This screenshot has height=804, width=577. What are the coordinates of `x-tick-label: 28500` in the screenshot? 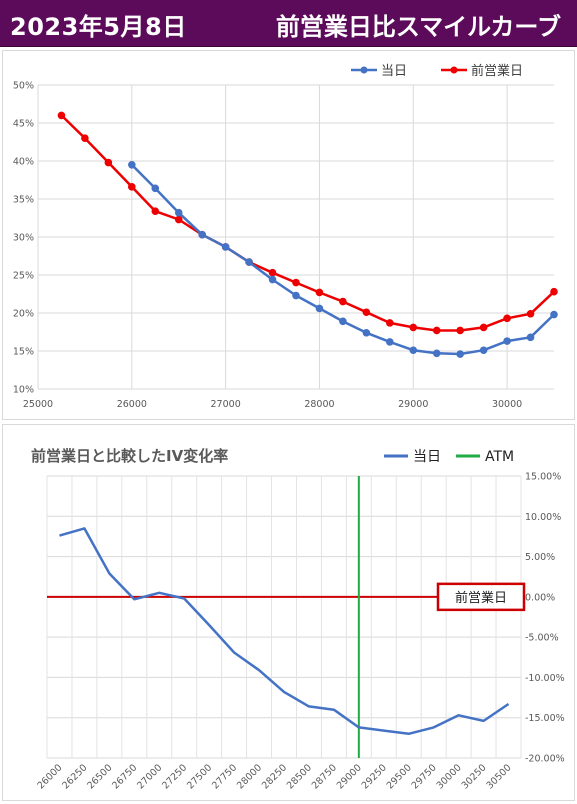 It's located at (299, 776).